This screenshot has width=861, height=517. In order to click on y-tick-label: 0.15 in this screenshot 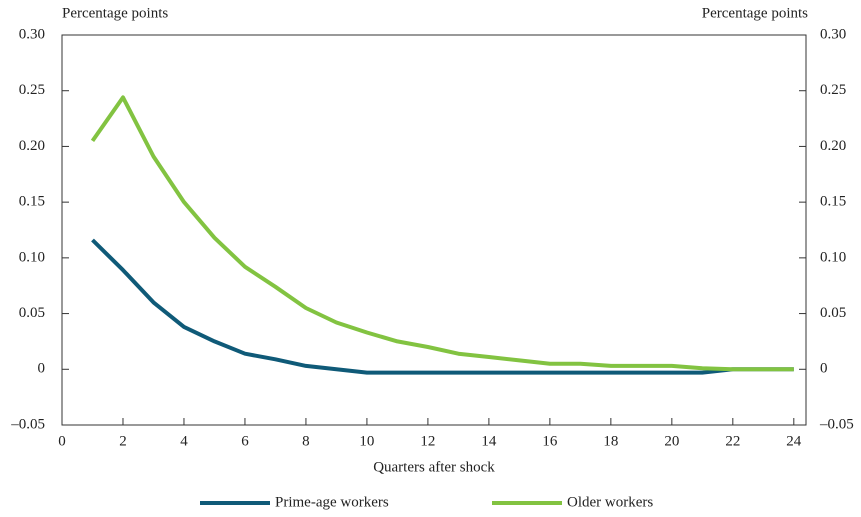, I will do `click(32, 202)`.